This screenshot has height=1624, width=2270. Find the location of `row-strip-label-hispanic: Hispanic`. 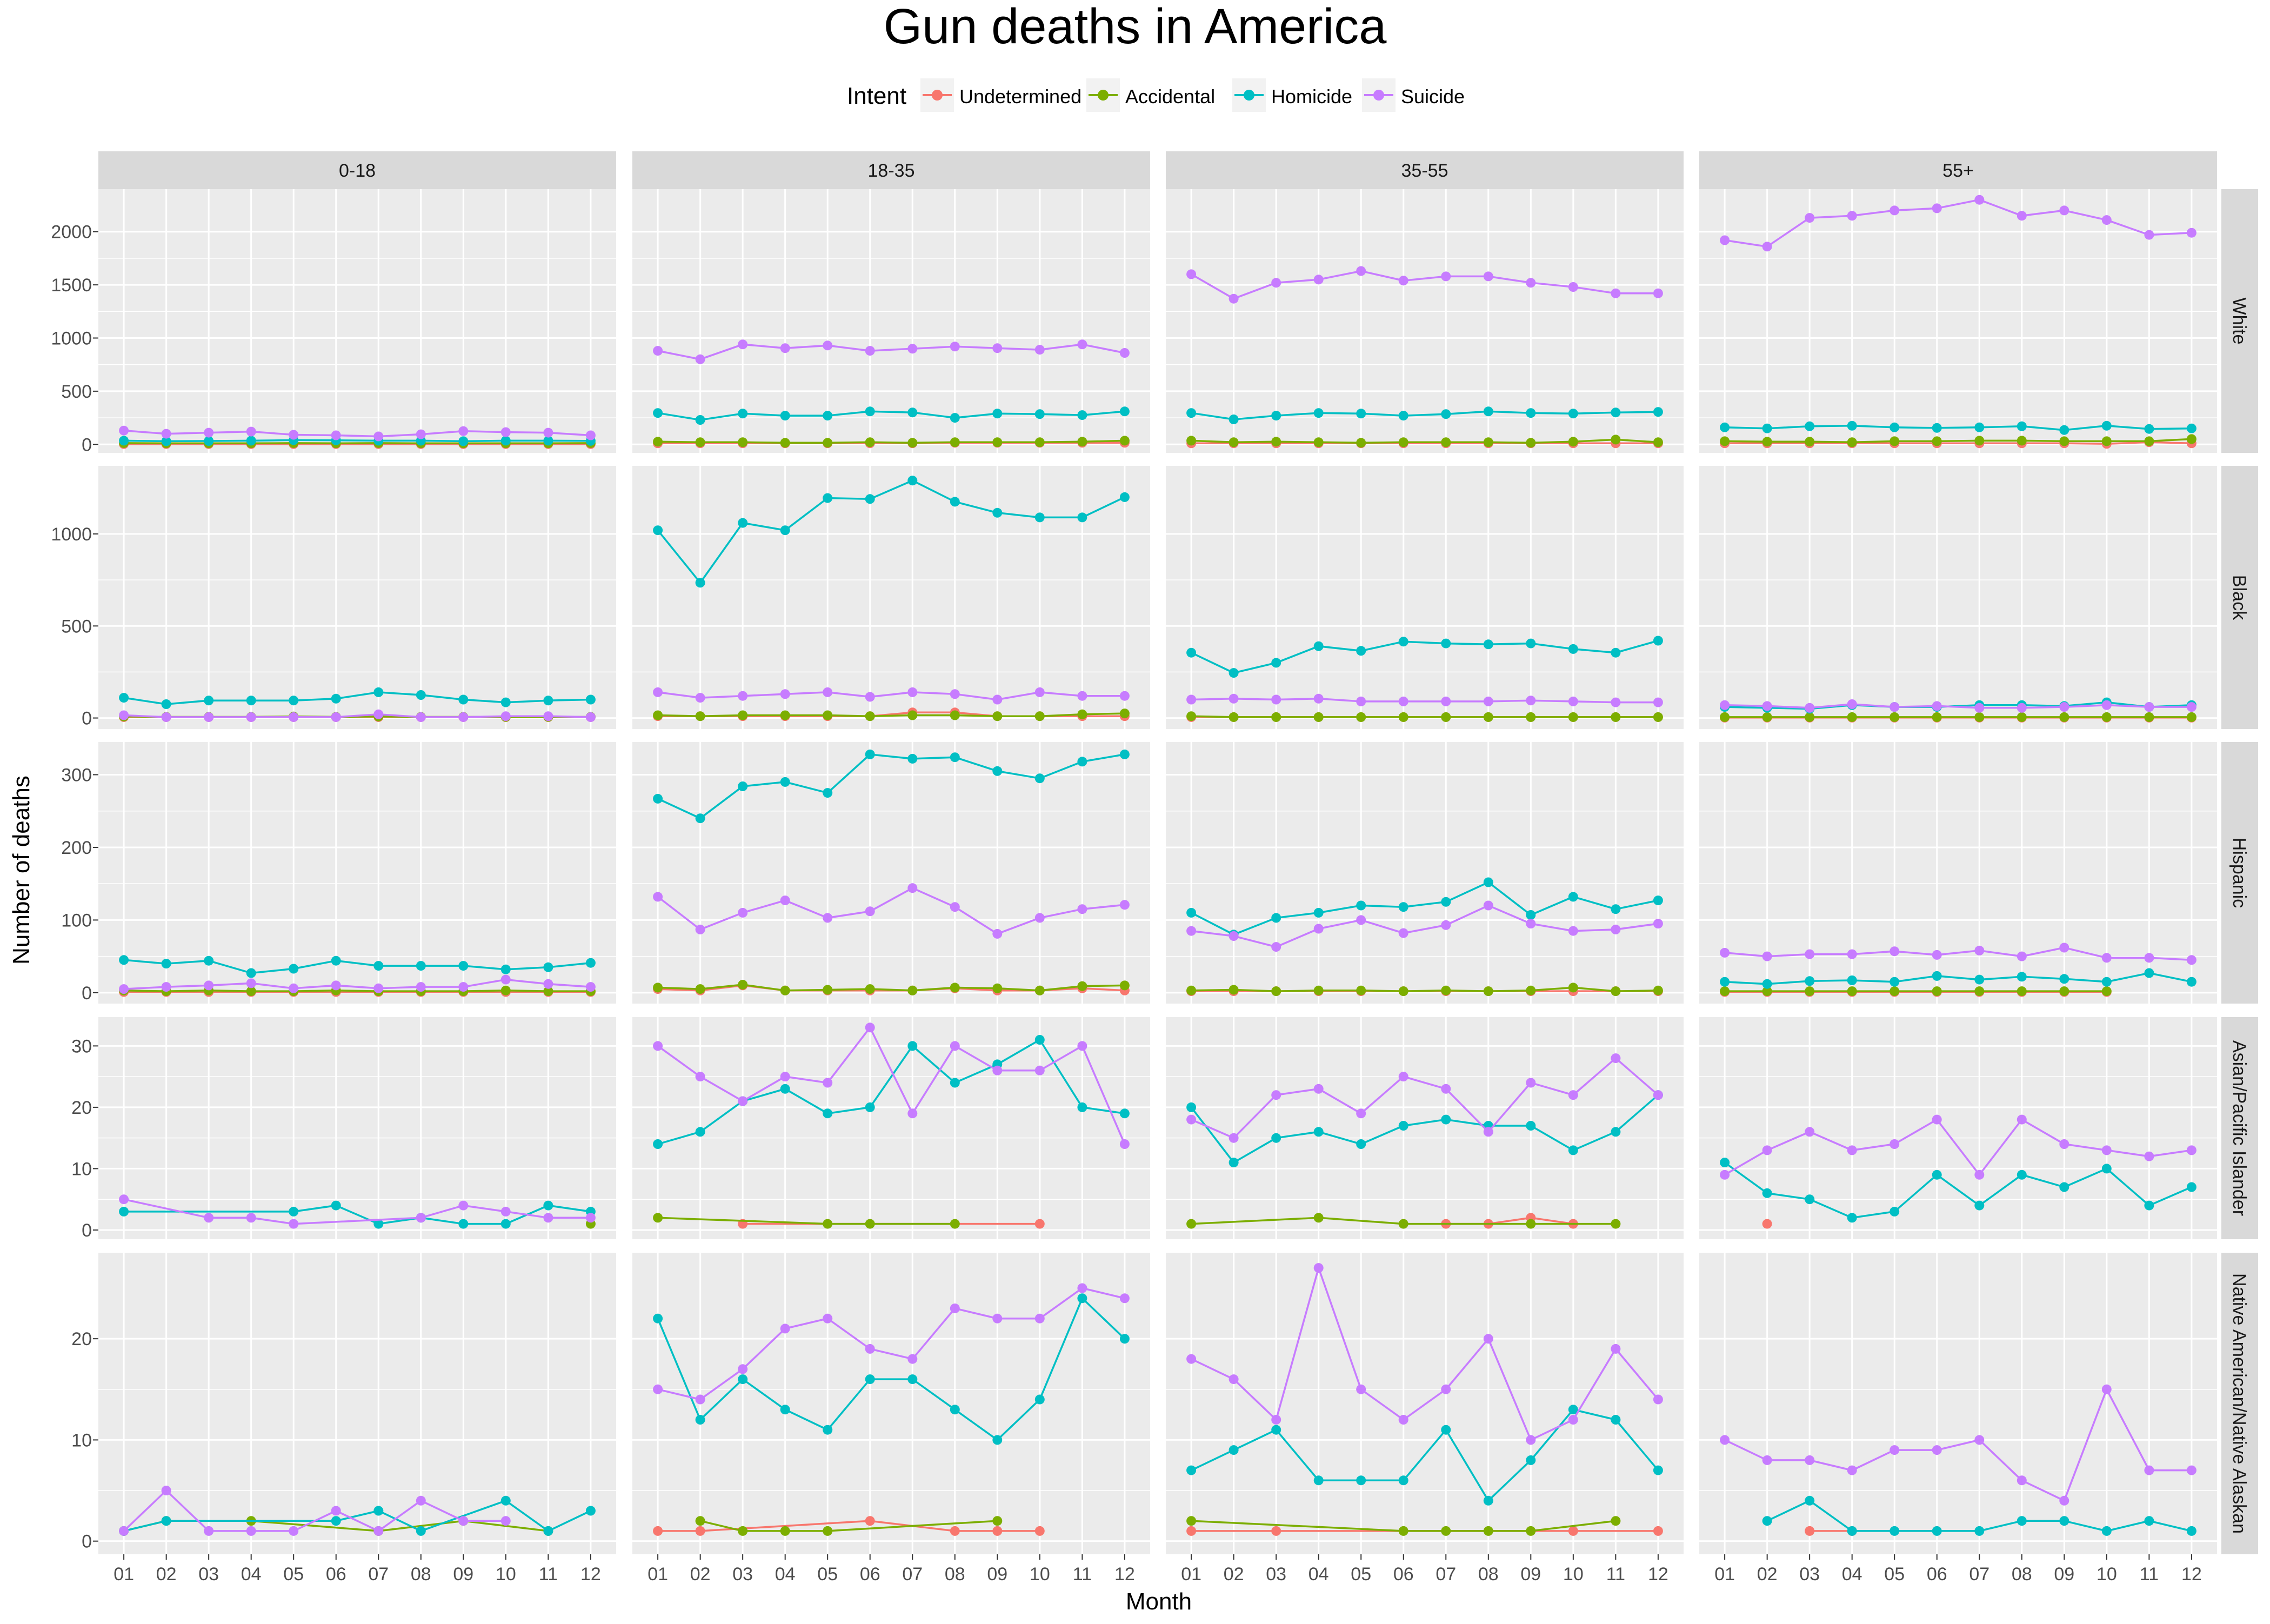

row-strip-label-hispanic: Hispanic is located at coordinates (2239, 873).